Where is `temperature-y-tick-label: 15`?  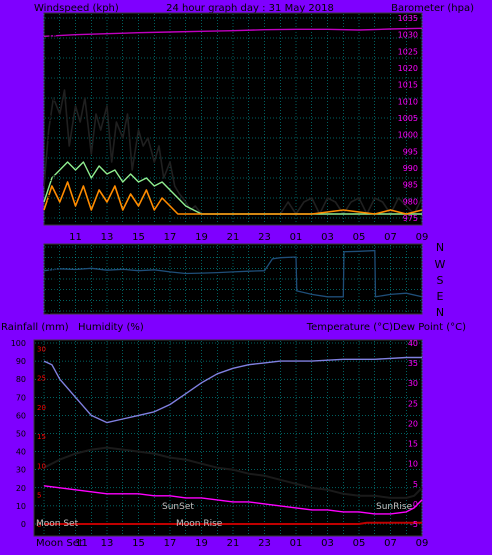
temperature-y-tick-label: 15 is located at coordinates (413, 444).